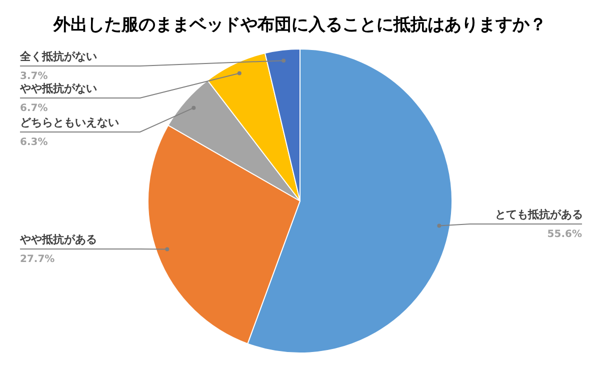 The height and width of the screenshot is (371, 600). I want to click on slice-label: やや抵抗がない, so click(58, 88).